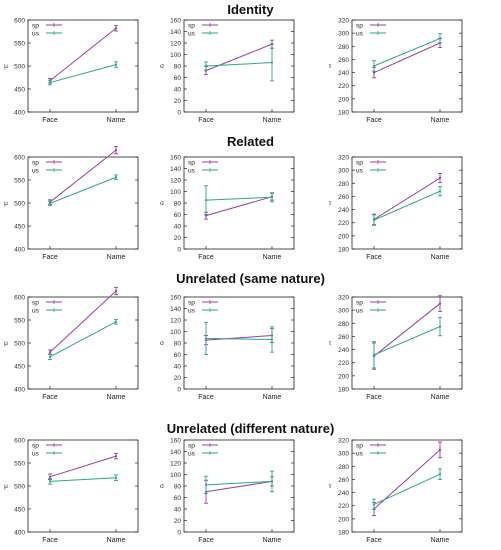 Image resolution: width=501 pixels, height=550 pixels. Describe the element at coordinates (19, 390) in the screenshot. I see `y-tick-label: 400` at that location.